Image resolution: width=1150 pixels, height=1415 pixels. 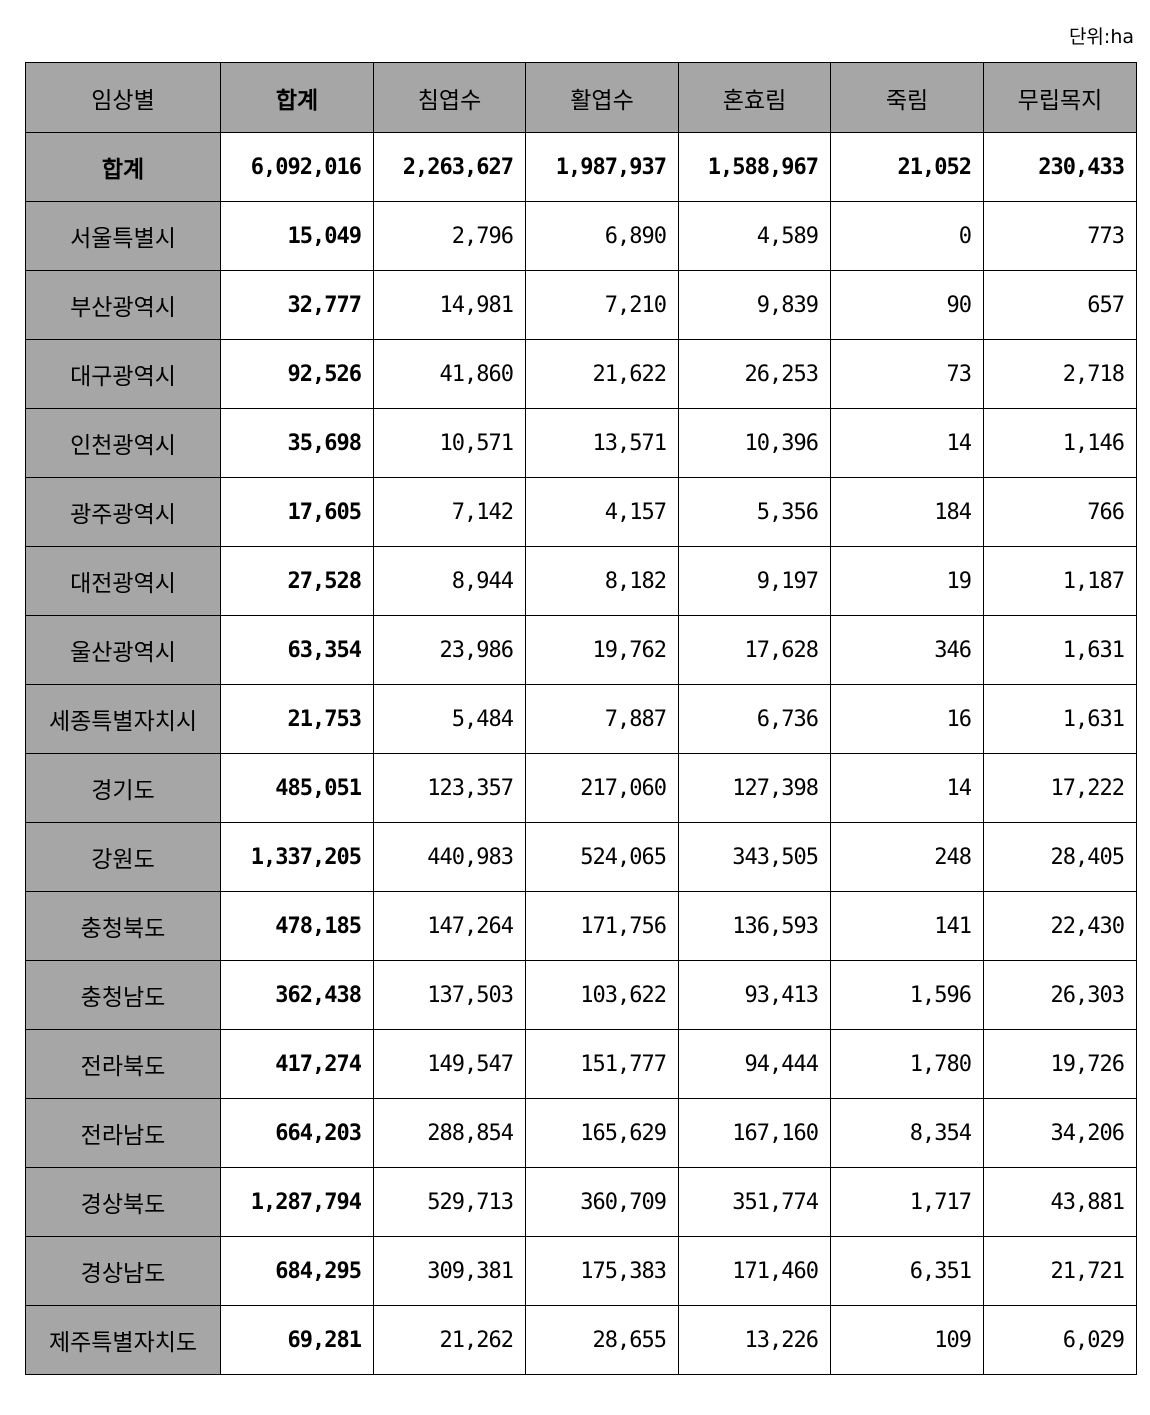 What do you see at coordinates (123, 788) in the screenshot?
I see `row-header: 경기도` at bounding box center [123, 788].